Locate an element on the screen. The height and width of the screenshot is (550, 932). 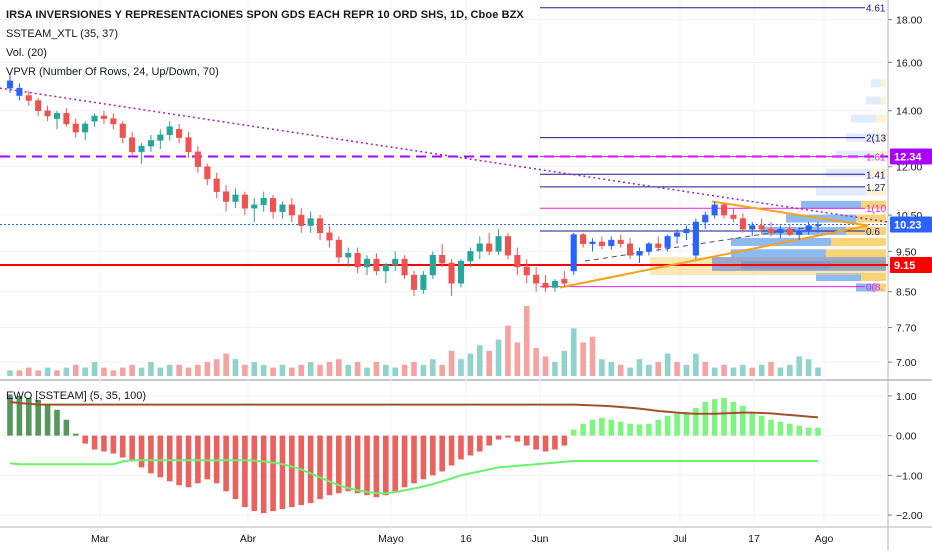
osc-tick-label: −2.00 is located at coordinates (909, 516).